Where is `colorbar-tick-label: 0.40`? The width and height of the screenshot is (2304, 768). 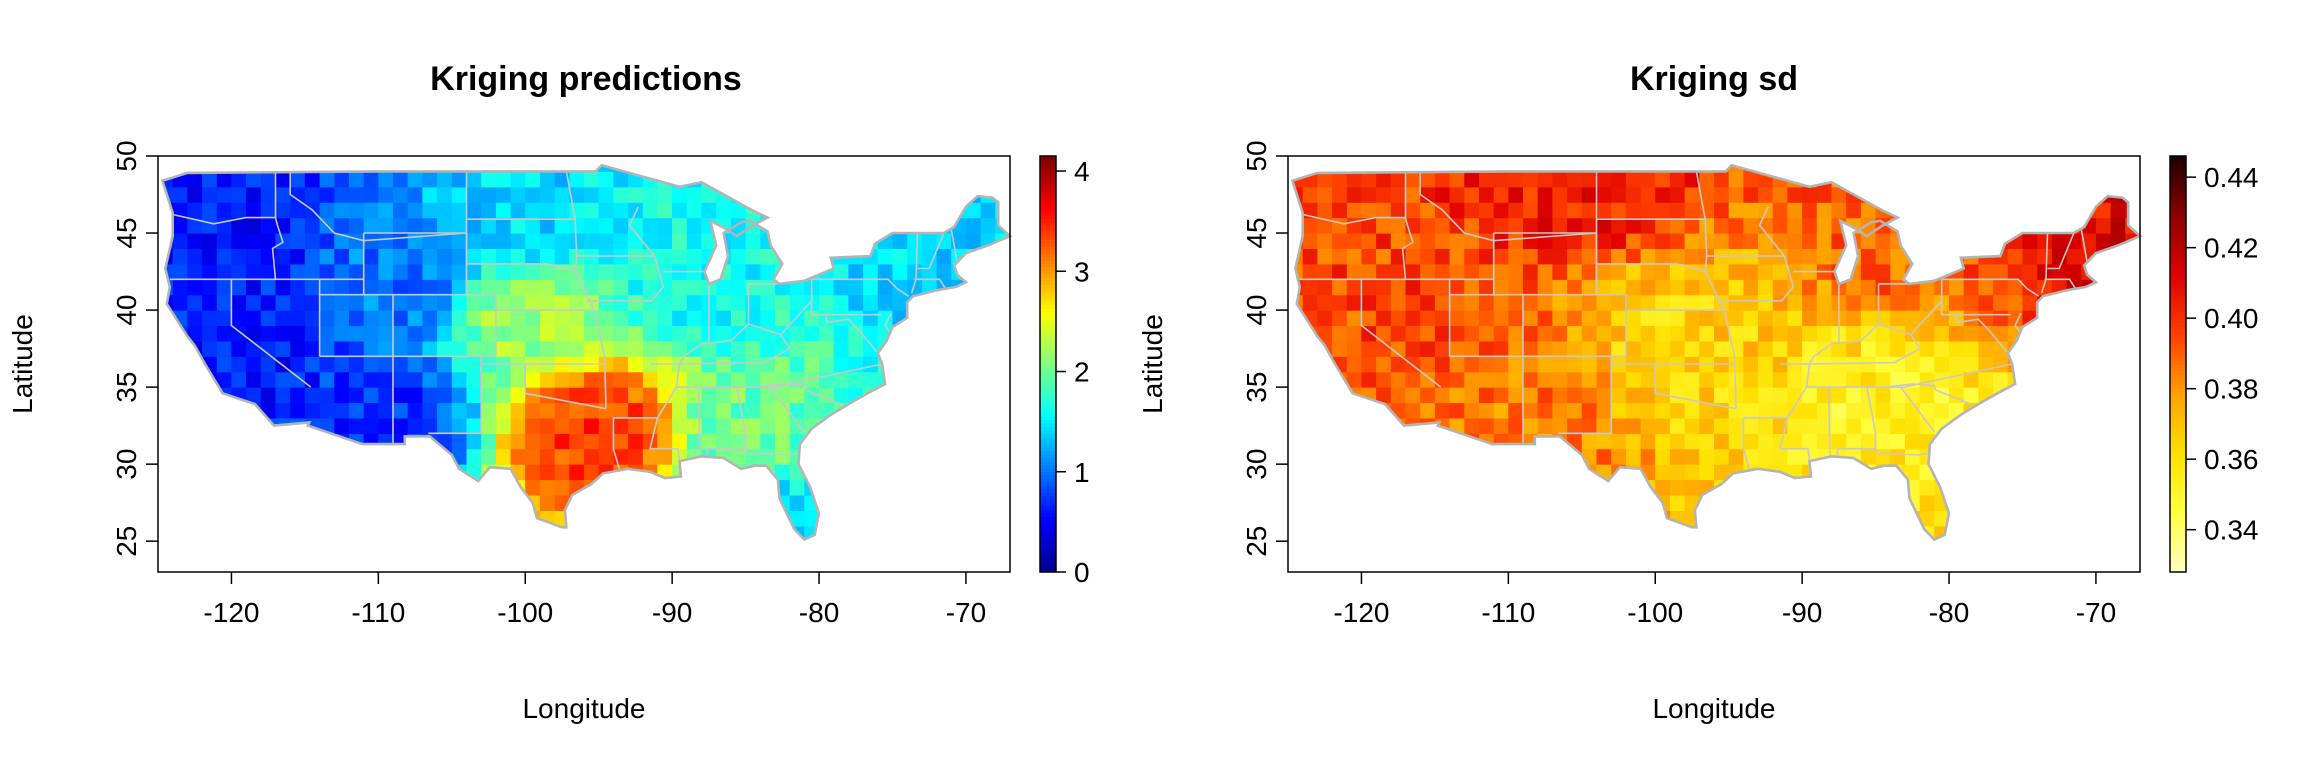 colorbar-tick-label: 0.40 is located at coordinates (2231, 318).